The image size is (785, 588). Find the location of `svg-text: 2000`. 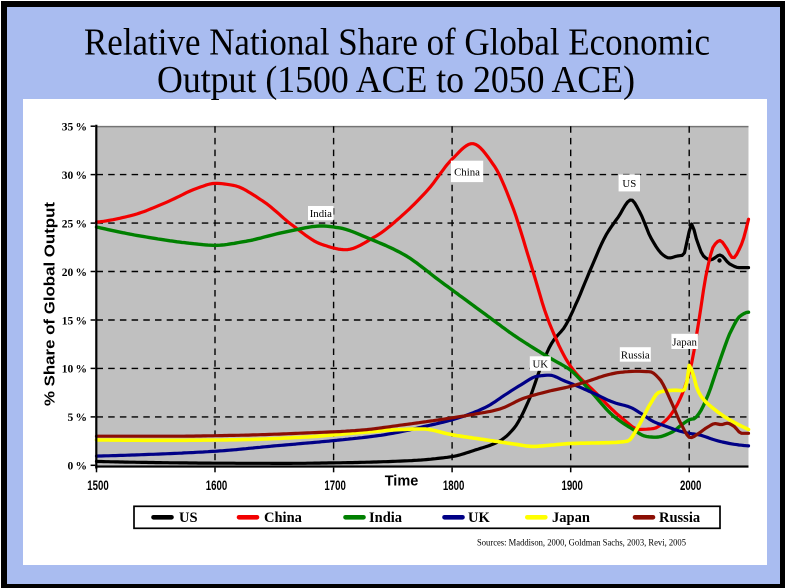

svg-text: 2000 is located at coordinates (691, 485).